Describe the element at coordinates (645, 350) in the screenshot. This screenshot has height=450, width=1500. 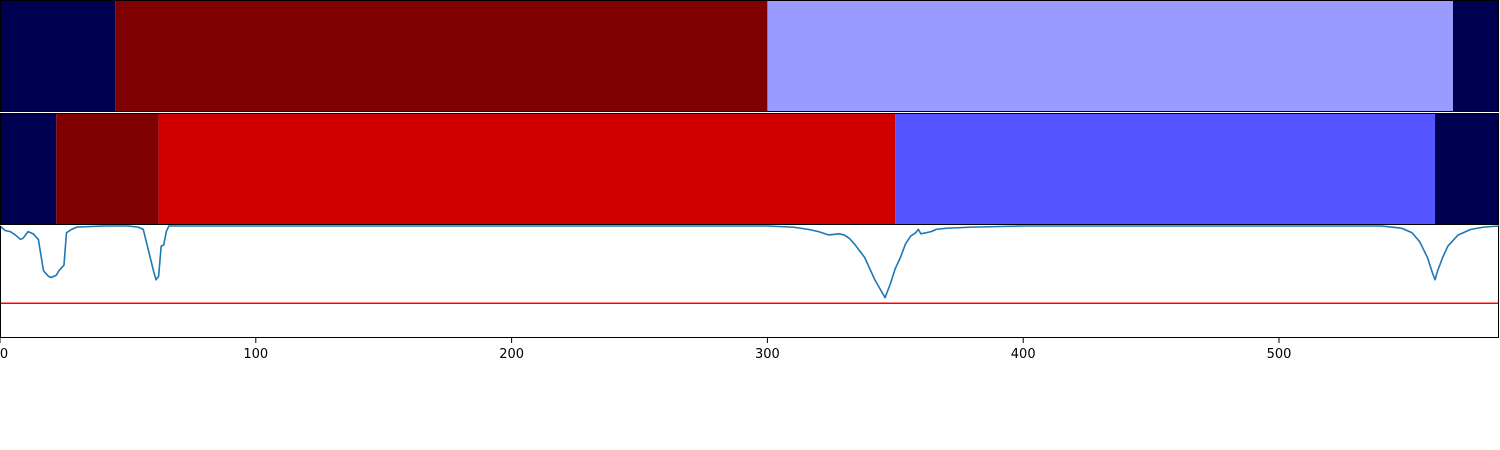
I see `x-axis: 0 100 200 300 400 500` at that location.